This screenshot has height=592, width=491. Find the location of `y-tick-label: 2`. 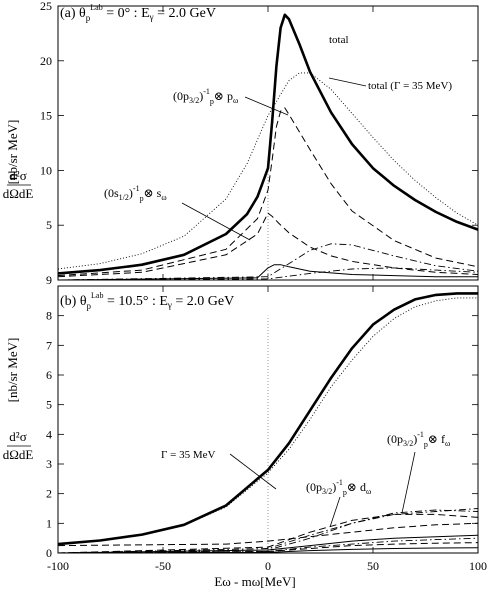

y-tick-label: 2 is located at coordinates (49, 494).